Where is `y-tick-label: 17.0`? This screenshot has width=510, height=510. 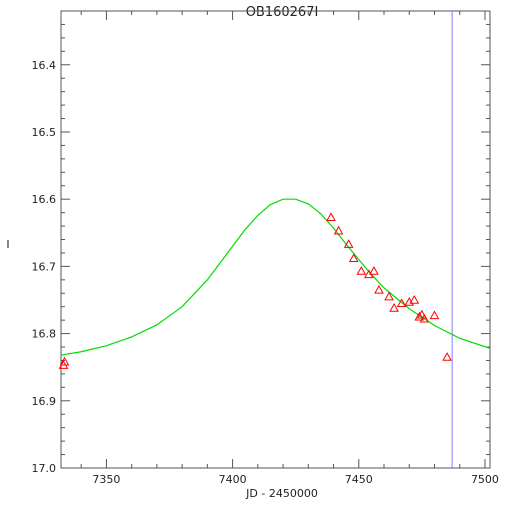 y-tick-label: 17.0 is located at coordinates (44, 468).